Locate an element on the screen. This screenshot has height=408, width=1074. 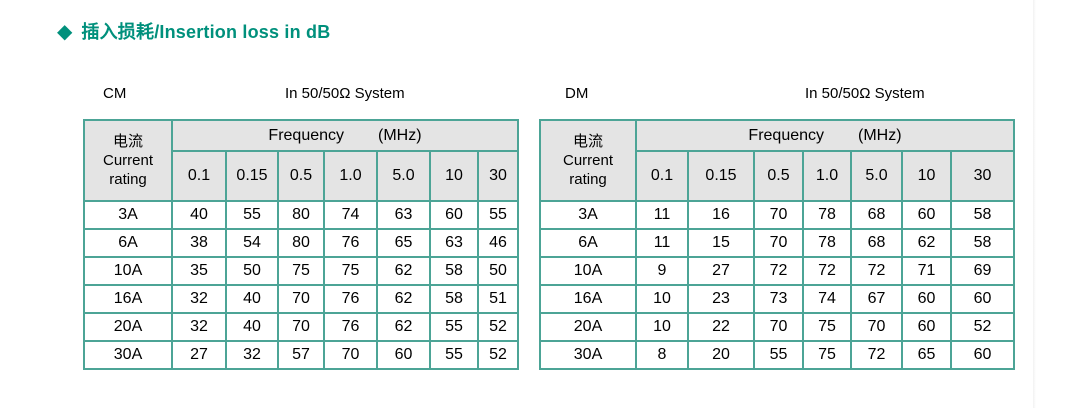
table-row: 10A 35 50 75 75 62 58 50 is located at coordinates (301, 271).